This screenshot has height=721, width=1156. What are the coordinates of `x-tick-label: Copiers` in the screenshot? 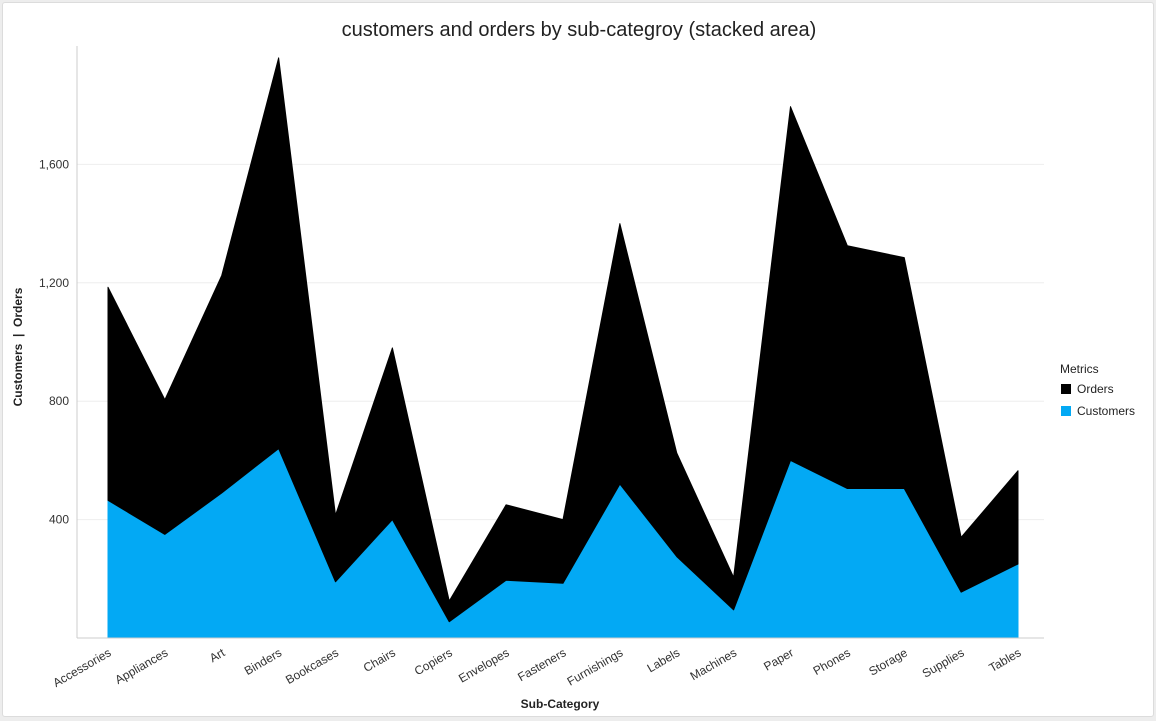 It's located at (433, 661).